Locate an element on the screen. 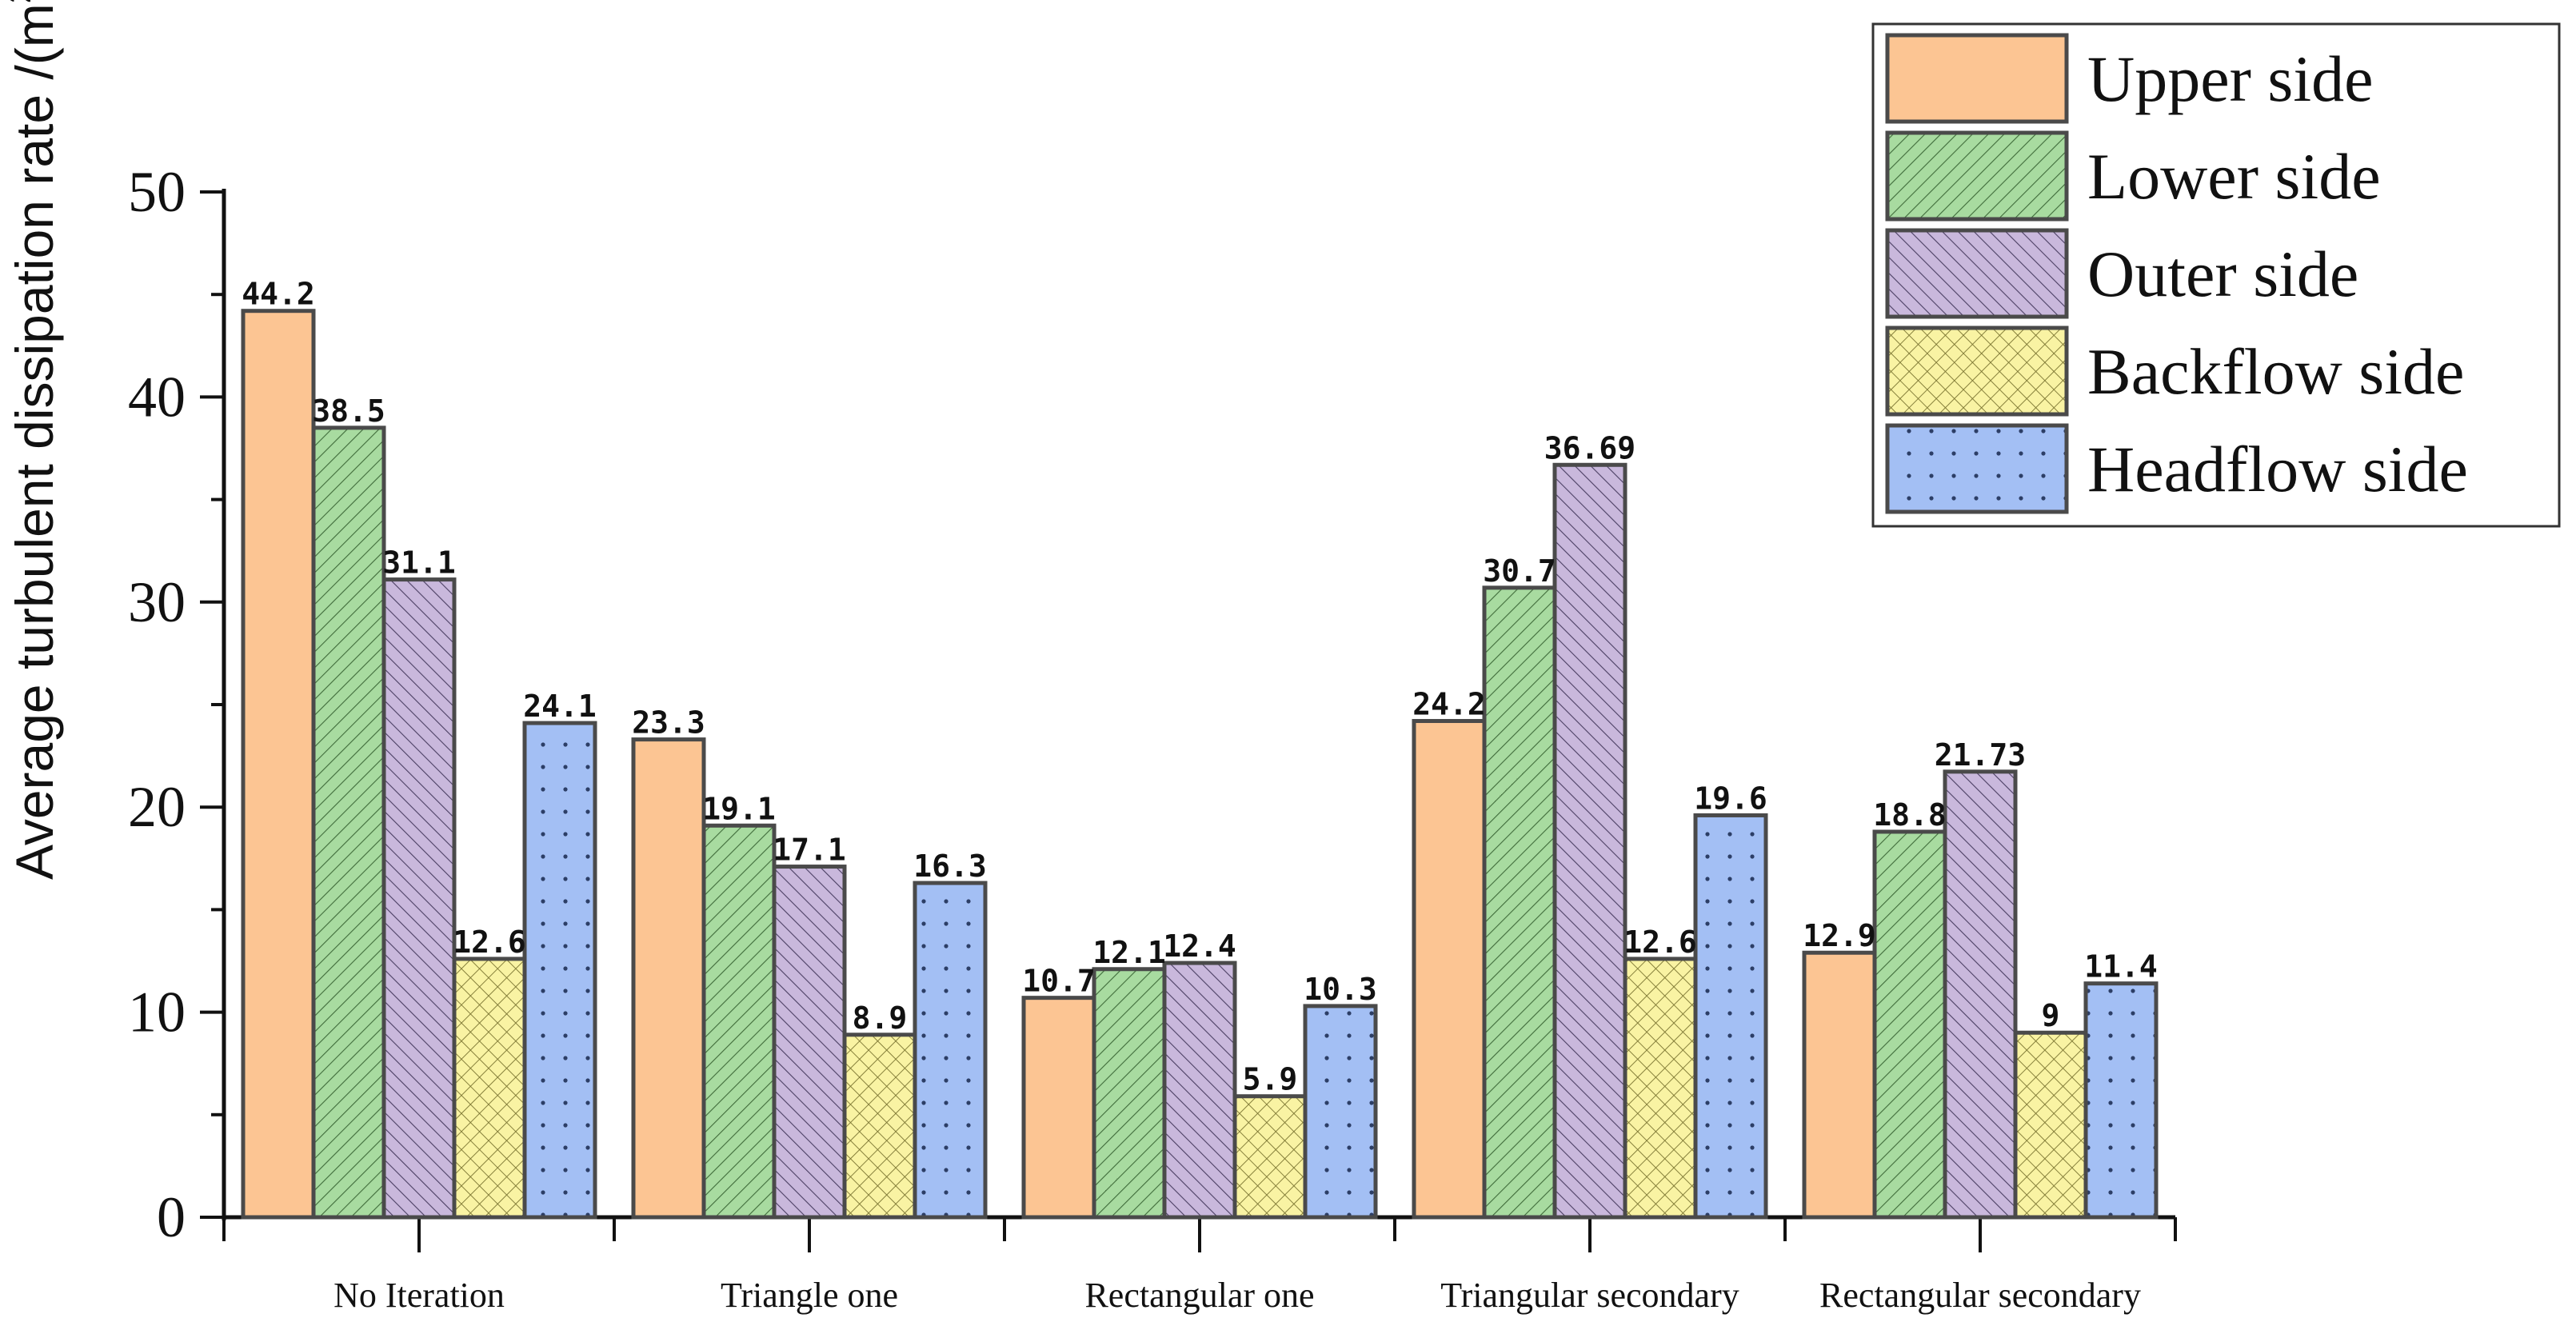  bar-value-label: 12.4 is located at coordinates (1200, 947).